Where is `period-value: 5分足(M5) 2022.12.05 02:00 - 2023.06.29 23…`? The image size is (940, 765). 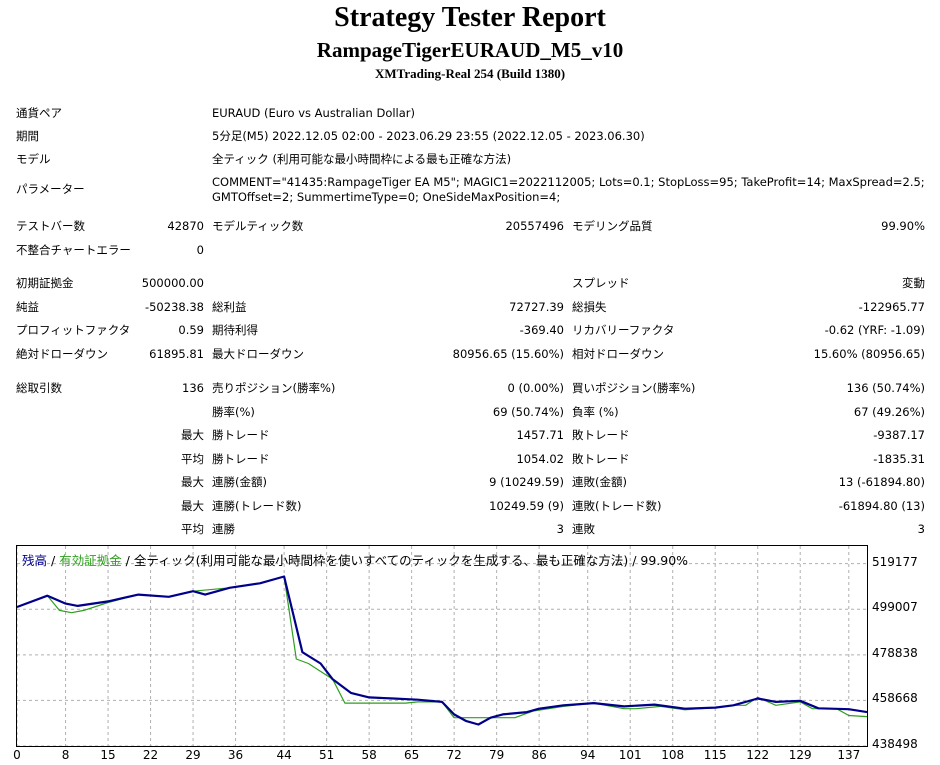
period-value: 5分足(M5) 2022.12.05 02:00 - 2023.06.29 23… is located at coordinates (428, 136).